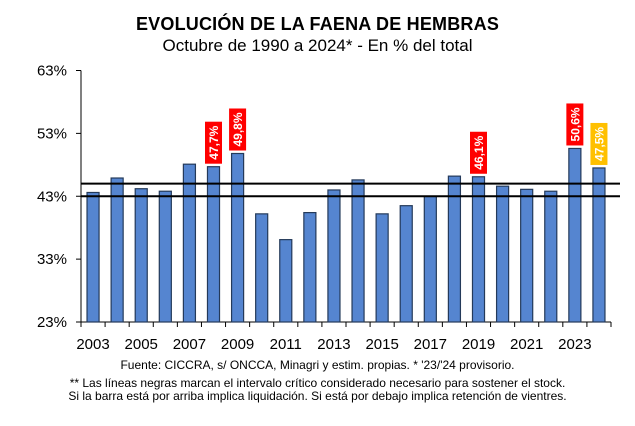 The image size is (635, 426). I want to click on data-label-2009: 49,8%, so click(238, 129).